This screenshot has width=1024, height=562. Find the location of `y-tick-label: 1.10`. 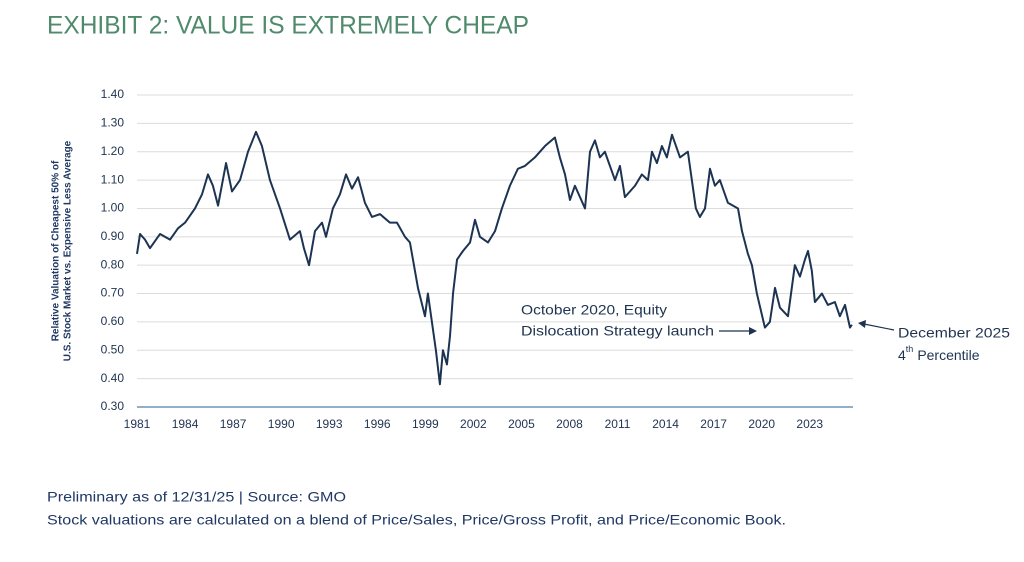

y-tick-label: 1.10 is located at coordinates (113, 179).